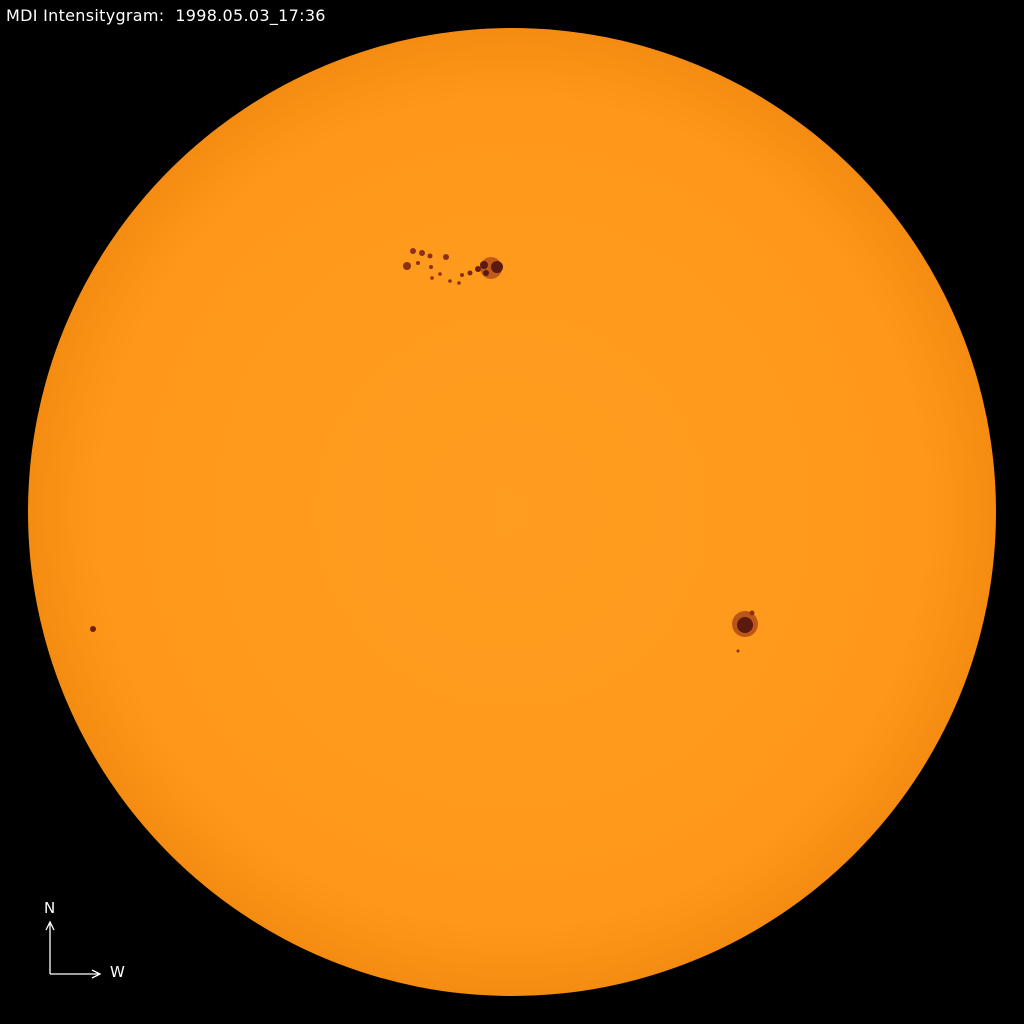 The width and height of the screenshot is (1024, 1024). Describe the element at coordinates (73, 949) in the screenshot. I see `compass-arrows` at that location.